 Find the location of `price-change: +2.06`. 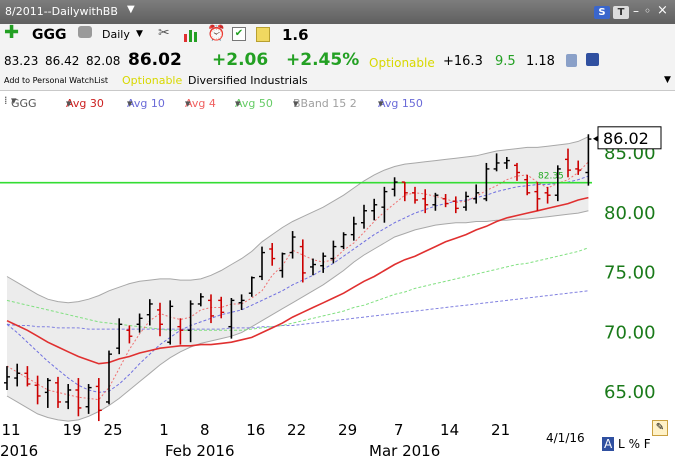

price-change: +2.06 is located at coordinates (240, 60).